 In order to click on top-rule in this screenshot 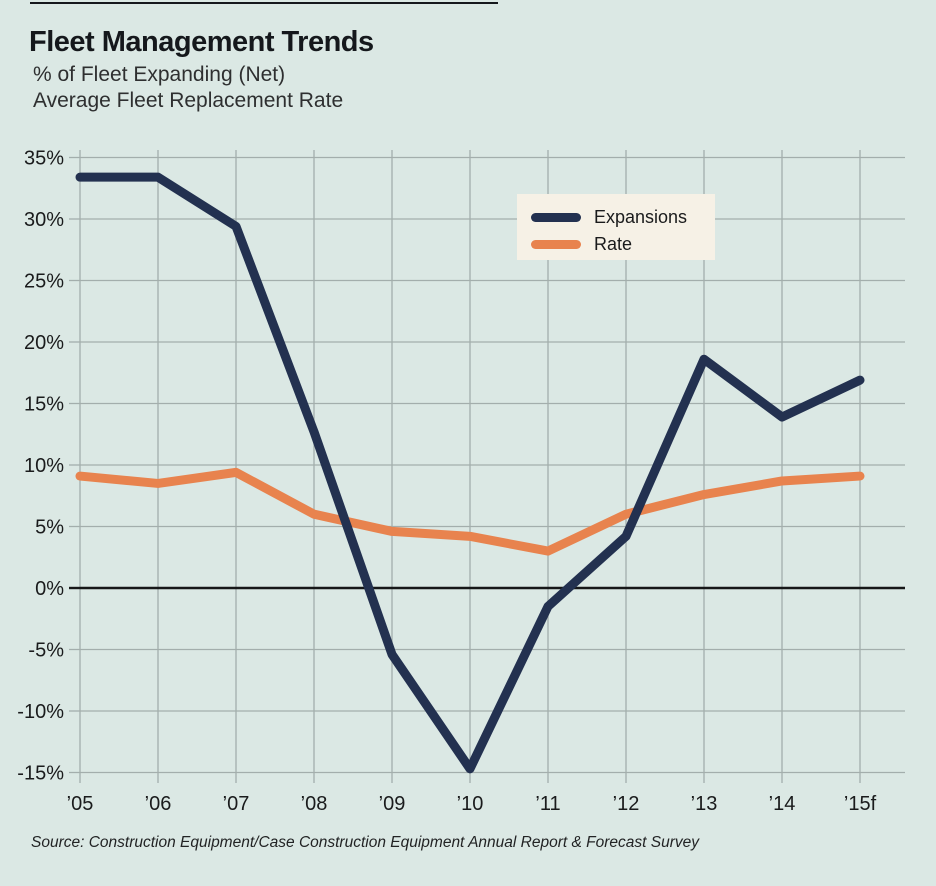, I will do `click(264, 3)`.